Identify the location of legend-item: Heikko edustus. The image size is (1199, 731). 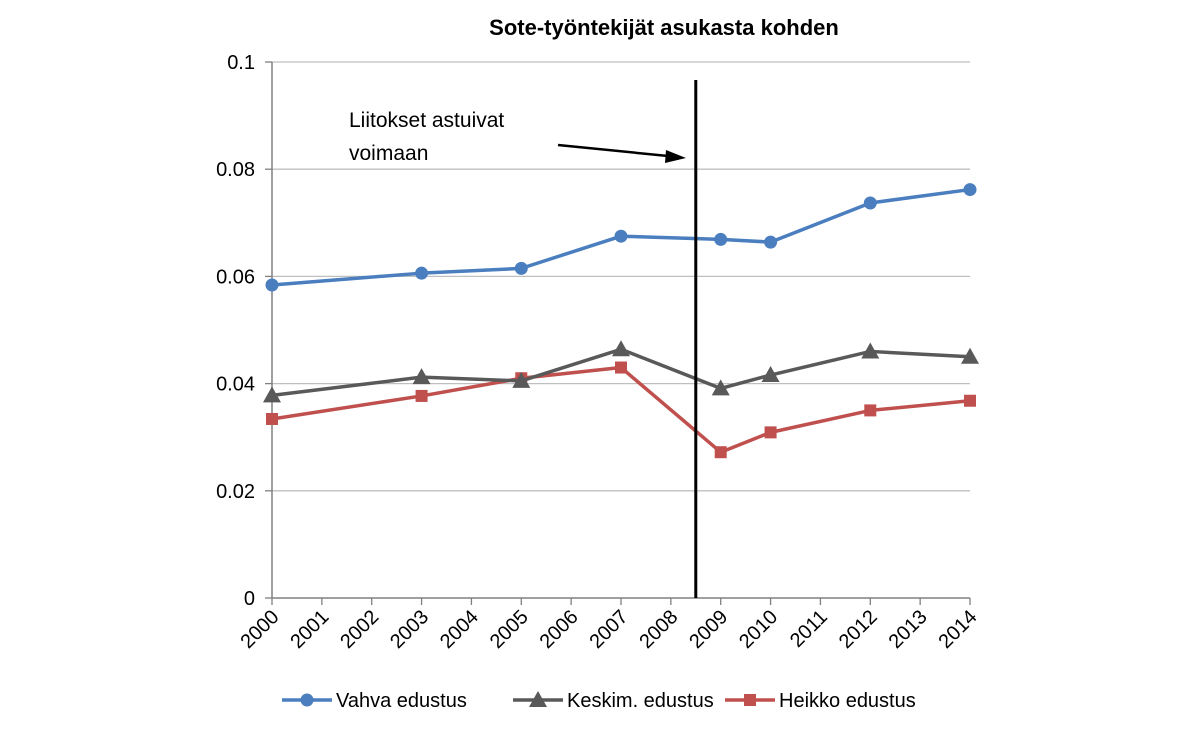
(820, 701).